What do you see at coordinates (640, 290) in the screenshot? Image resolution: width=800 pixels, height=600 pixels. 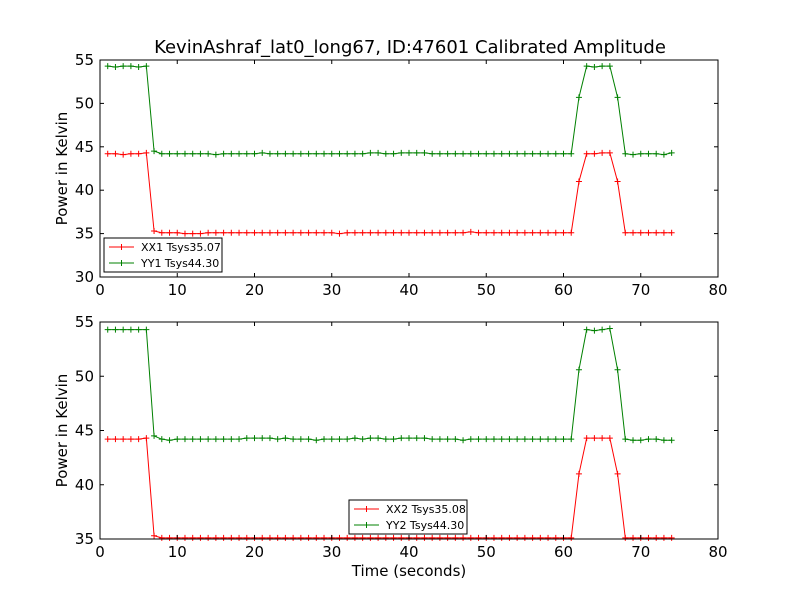 I see `x-tick-label: 70` at bounding box center [640, 290].